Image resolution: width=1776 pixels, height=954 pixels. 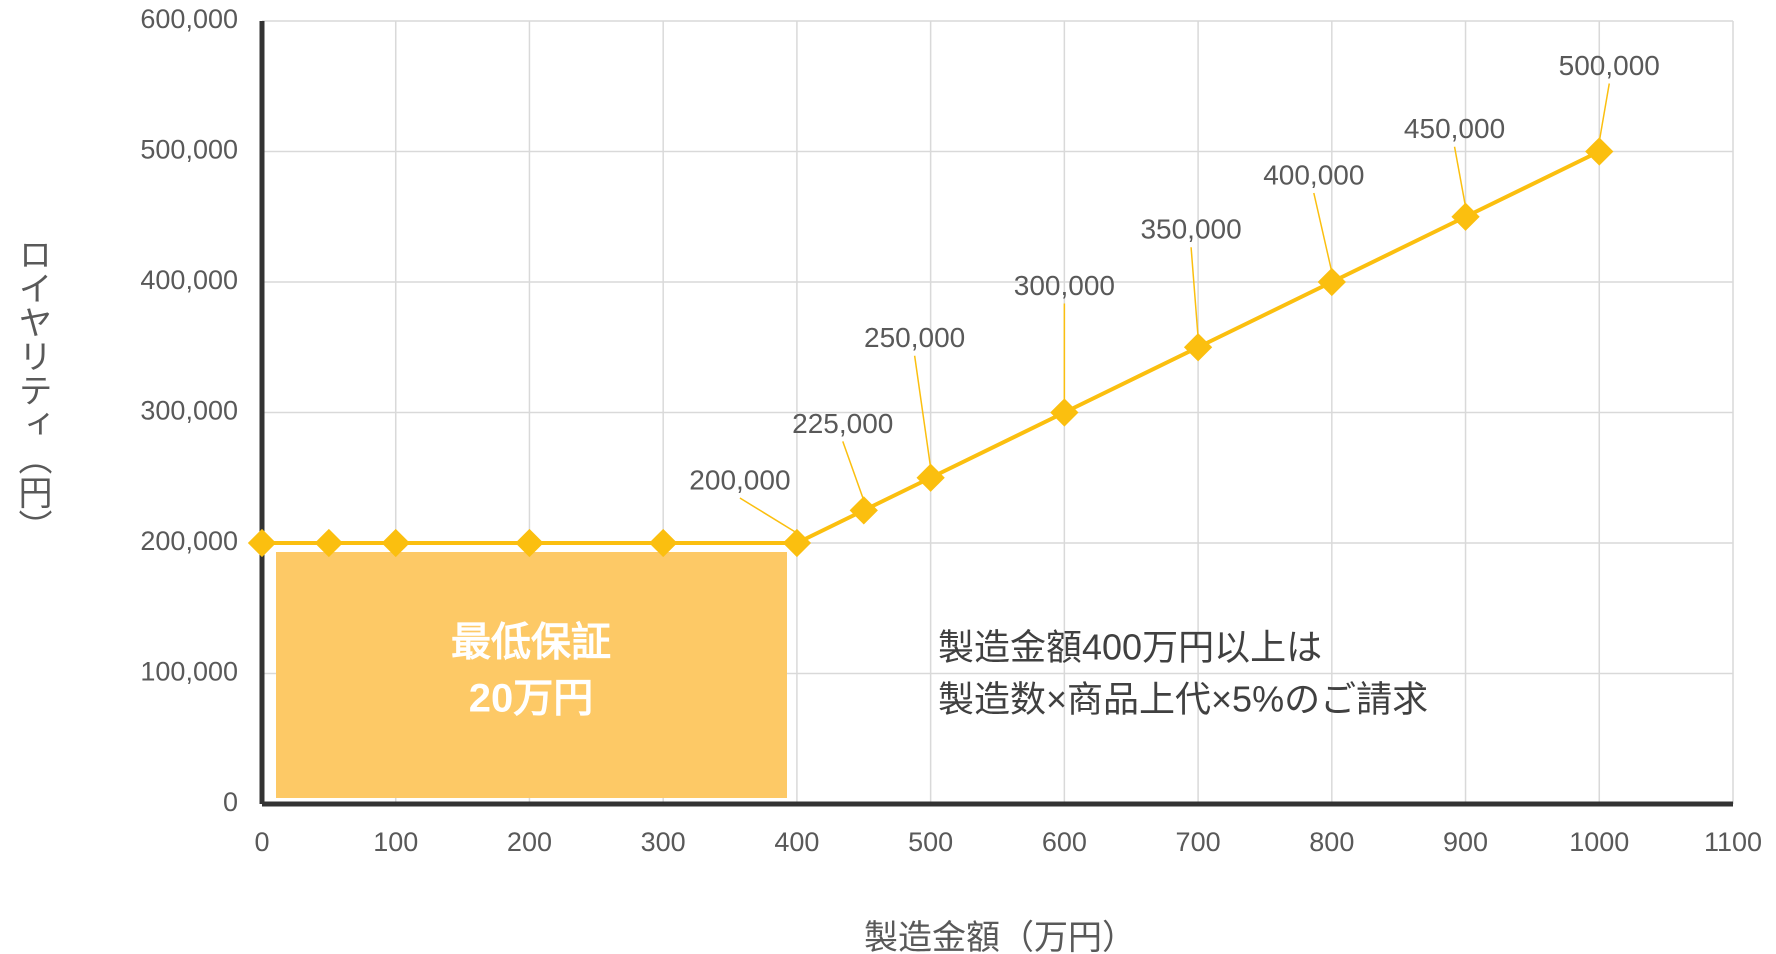 What do you see at coordinates (189, 19) in the screenshot?
I see `y-tick-label: 600,000` at bounding box center [189, 19].